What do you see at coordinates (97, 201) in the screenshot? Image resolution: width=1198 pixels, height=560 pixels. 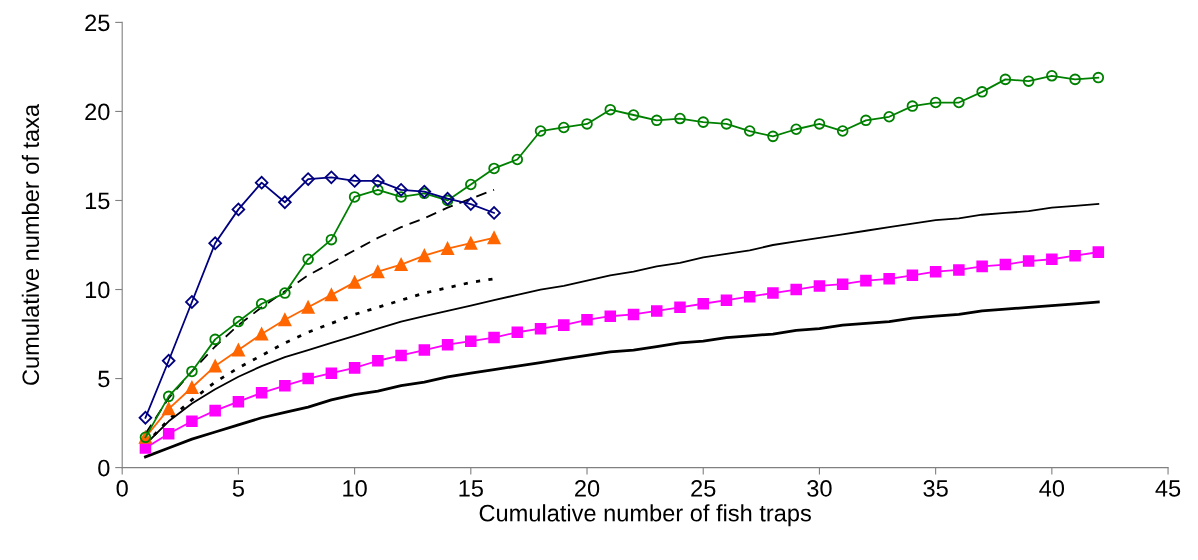 I see `y-tick-label: 15` at bounding box center [97, 201].